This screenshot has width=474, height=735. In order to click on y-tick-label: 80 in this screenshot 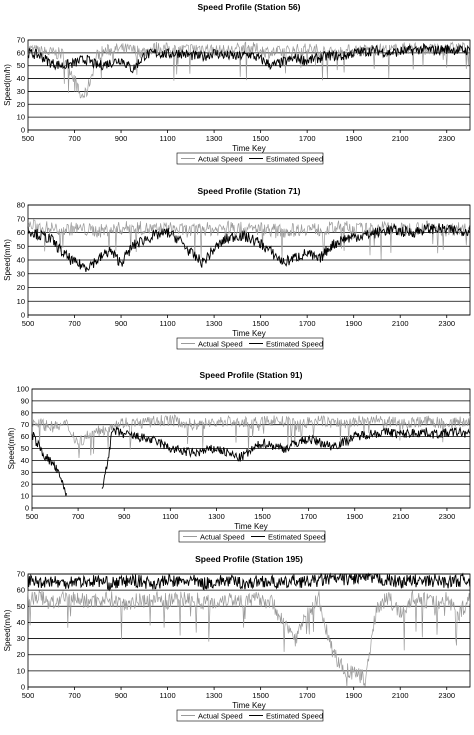, I will do `click(25, 412)`.